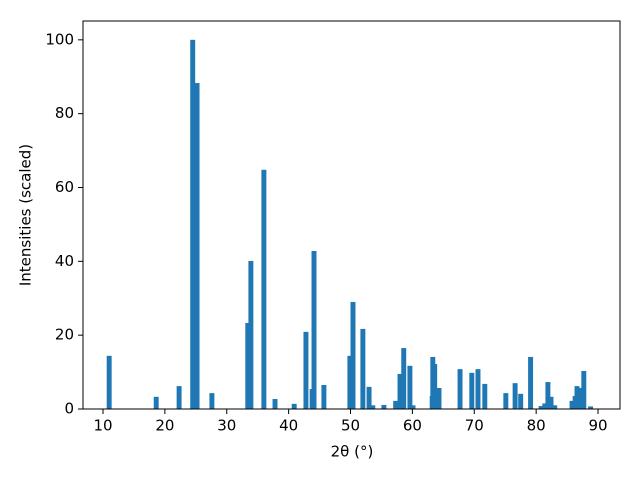 Image resolution: width=640 pixels, height=480 pixels. What do you see at coordinates (350, 426) in the screenshot?
I see `x-tick-label: 50` at bounding box center [350, 426].